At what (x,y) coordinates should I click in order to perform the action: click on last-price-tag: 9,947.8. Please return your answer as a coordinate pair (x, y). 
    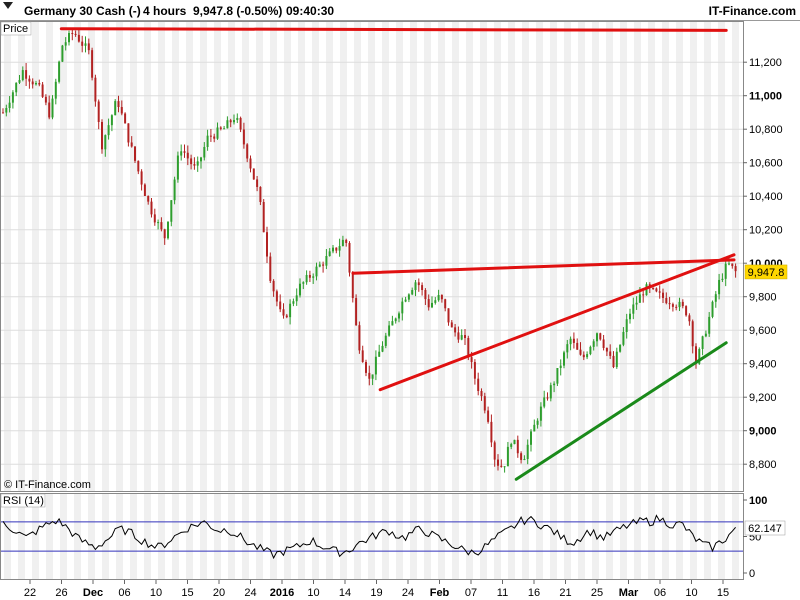
    Looking at the image, I should click on (766, 272).